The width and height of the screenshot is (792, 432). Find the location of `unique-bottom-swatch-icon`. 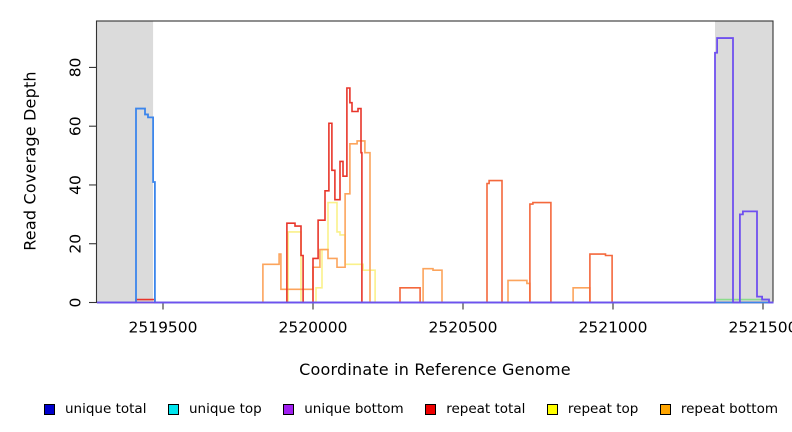

unique-bottom-swatch-icon is located at coordinates (289, 409).